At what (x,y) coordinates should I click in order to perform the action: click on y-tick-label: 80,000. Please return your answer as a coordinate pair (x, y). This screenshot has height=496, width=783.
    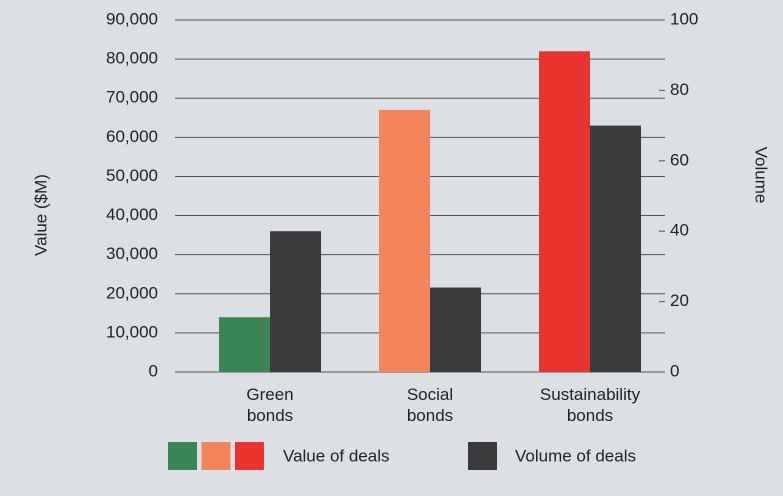
    Looking at the image, I should click on (132, 58).